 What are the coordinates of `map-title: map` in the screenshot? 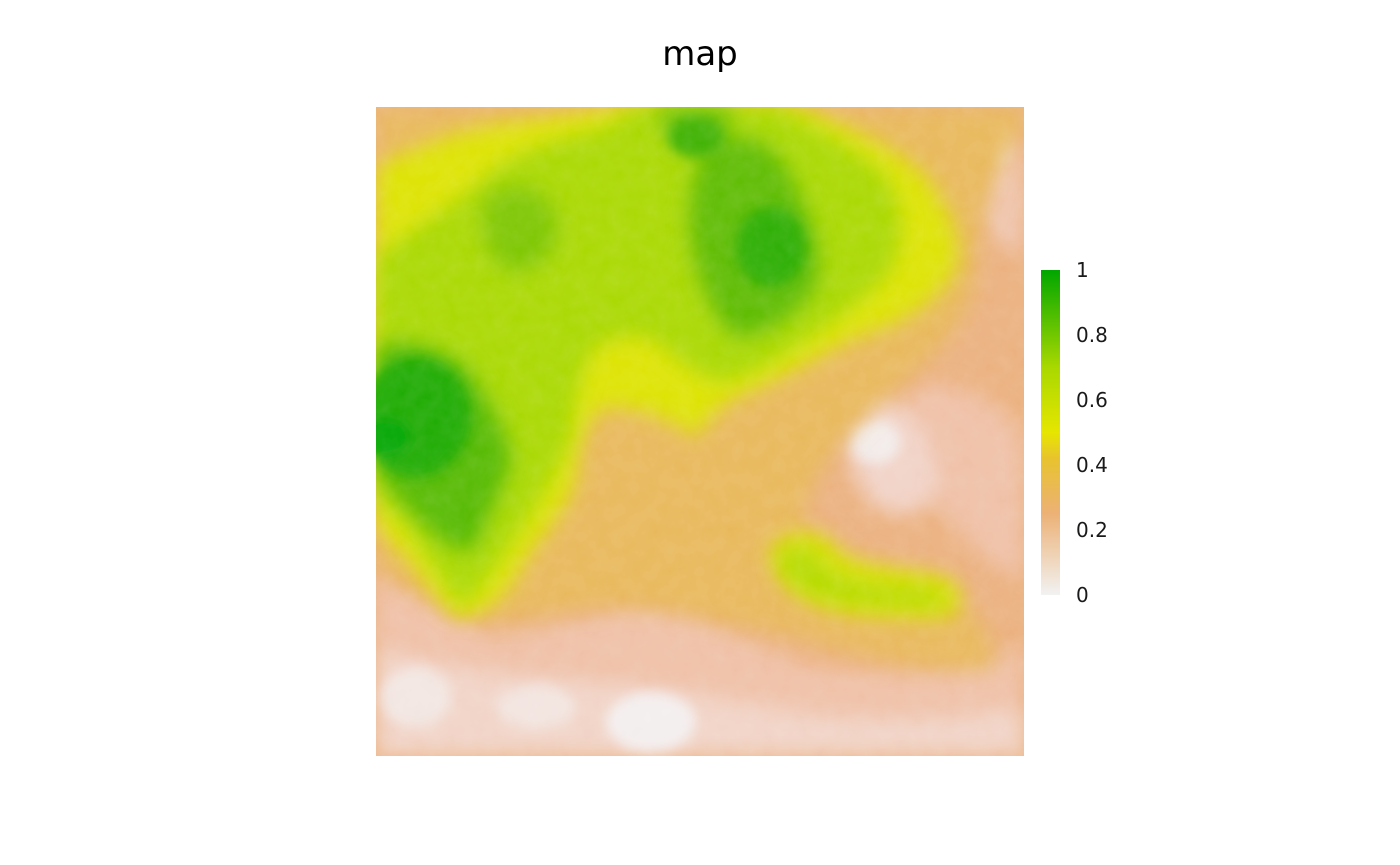 It's located at (700, 54).